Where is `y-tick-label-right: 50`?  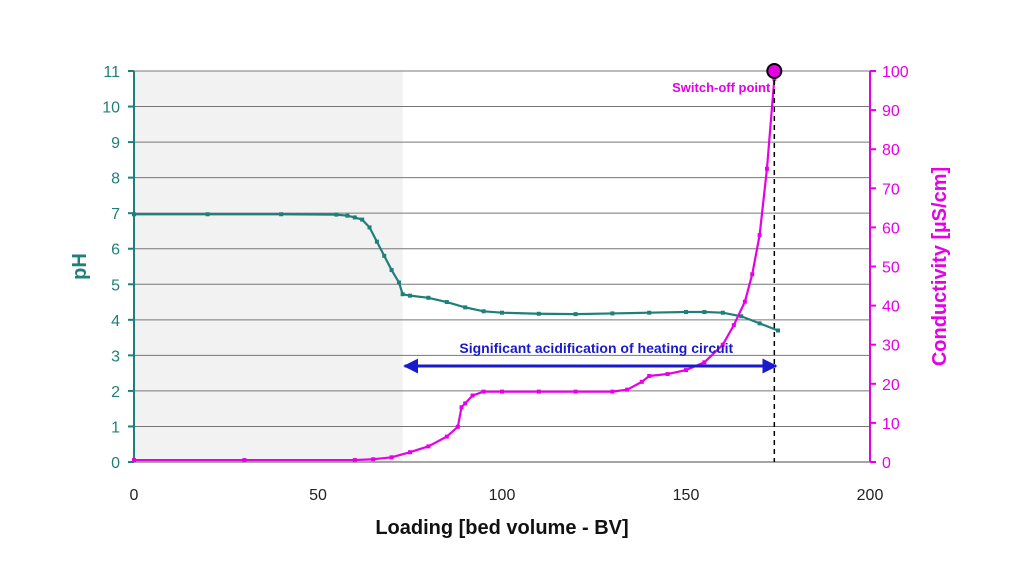 y-tick-label-right: 50 is located at coordinates (891, 268).